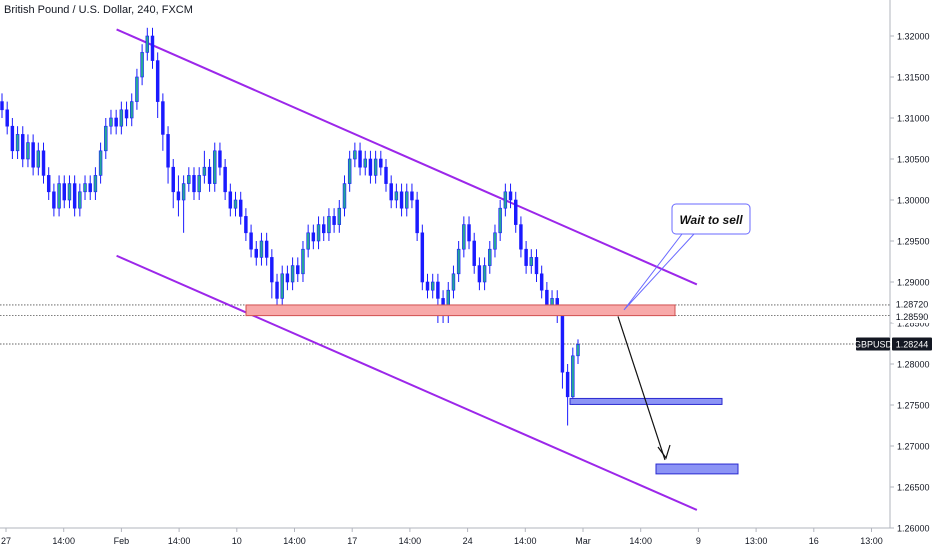 Image resolution: width=932 pixels, height=555 pixels. I want to click on y-tick-label: 1.27500, so click(913, 406).